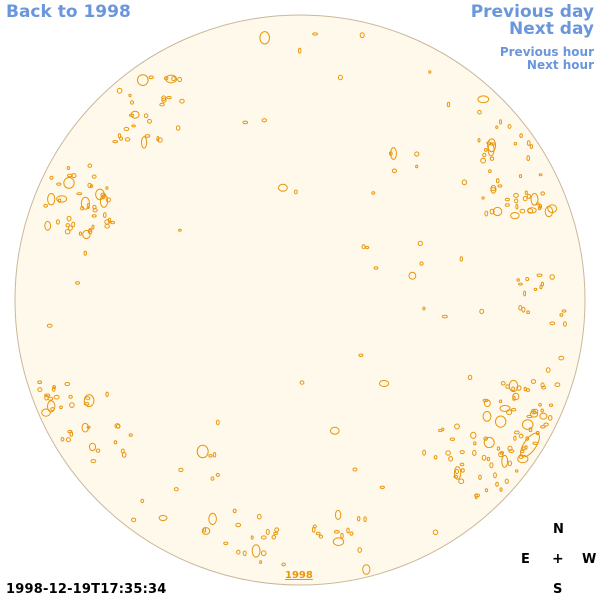 The image size is (600, 600). I want to click on next-day-link: Next day, so click(551, 29).